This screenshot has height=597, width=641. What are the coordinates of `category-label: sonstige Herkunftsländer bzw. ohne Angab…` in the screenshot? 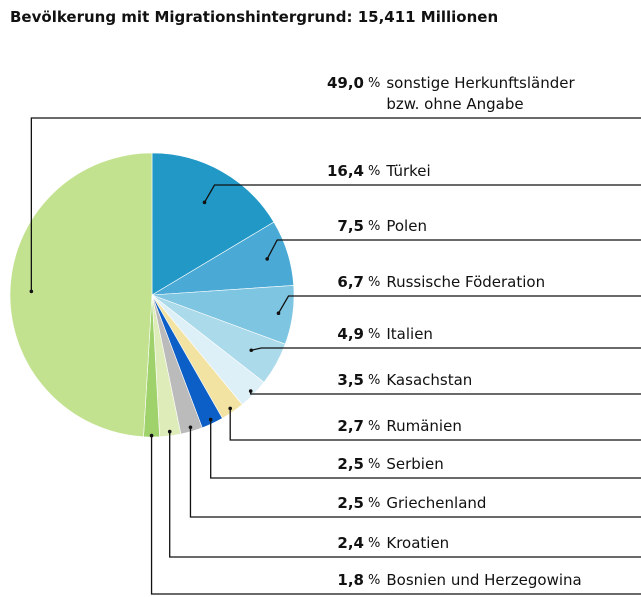 It's located at (480, 93).